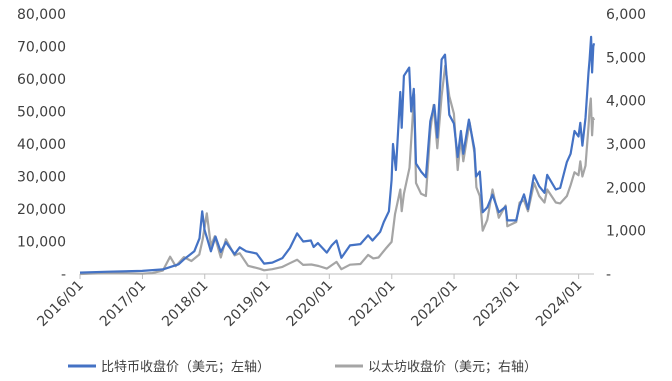 The image size is (672, 381). Describe the element at coordinates (434, 304) in the screenshot. I see `x-tick-label: 2022/01` at that location.